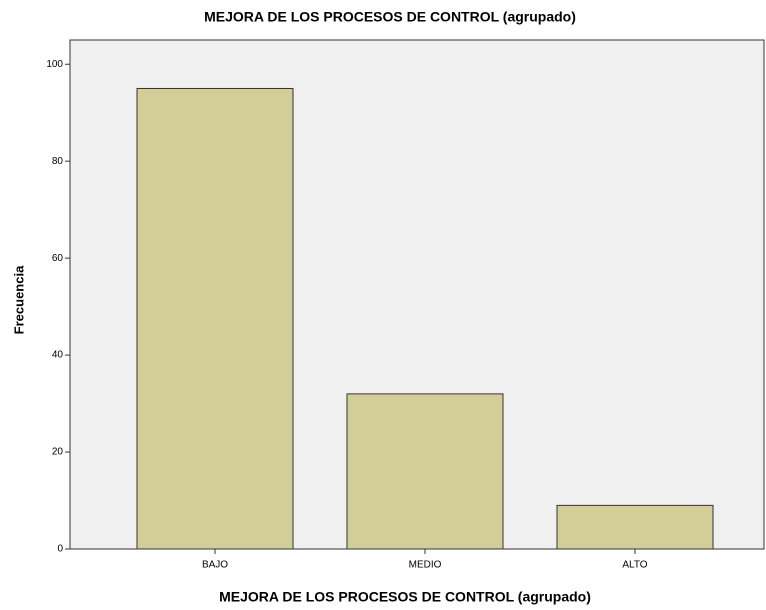 The height and width of the screenshot is (610, 766). What do you see at coordinates (18, 299) in the screenshot?
I see `y-axis-title: Frecuencia` at bounding box center [18, 299].